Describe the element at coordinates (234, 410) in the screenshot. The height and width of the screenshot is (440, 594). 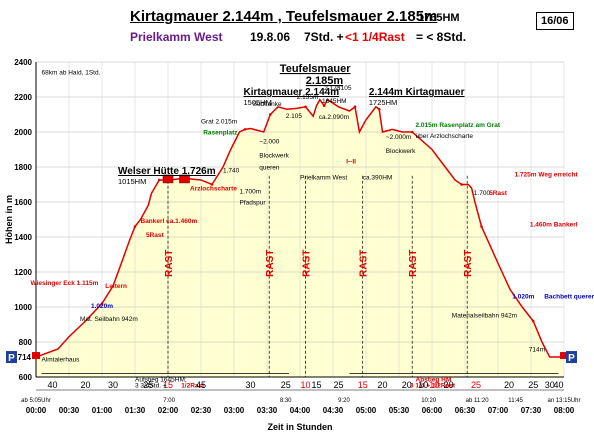
I see `x-tick-label: 03:00` at that location.